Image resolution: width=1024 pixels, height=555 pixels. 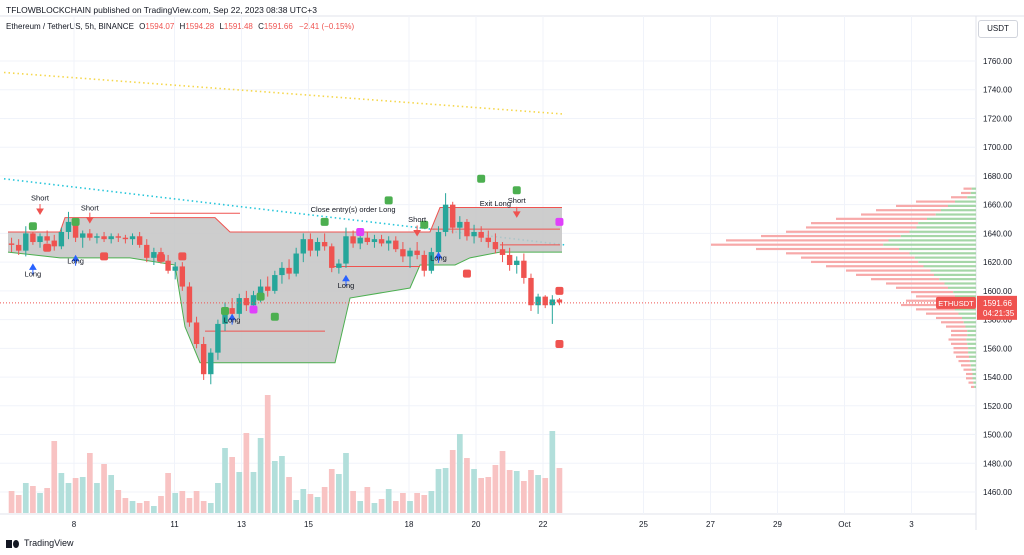 I want to click on price-tick-label: 1560.00, so click(x=997, y=348).